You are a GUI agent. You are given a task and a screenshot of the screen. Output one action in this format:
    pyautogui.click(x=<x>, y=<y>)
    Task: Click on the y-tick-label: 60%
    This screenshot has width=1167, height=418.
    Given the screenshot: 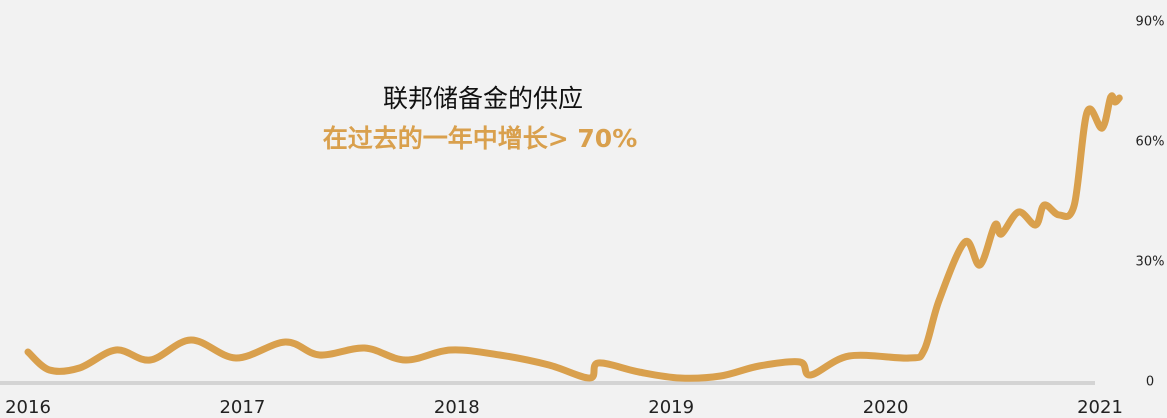 What is the action you would take?
    pyautogui.click(x=1150, y=142)
    